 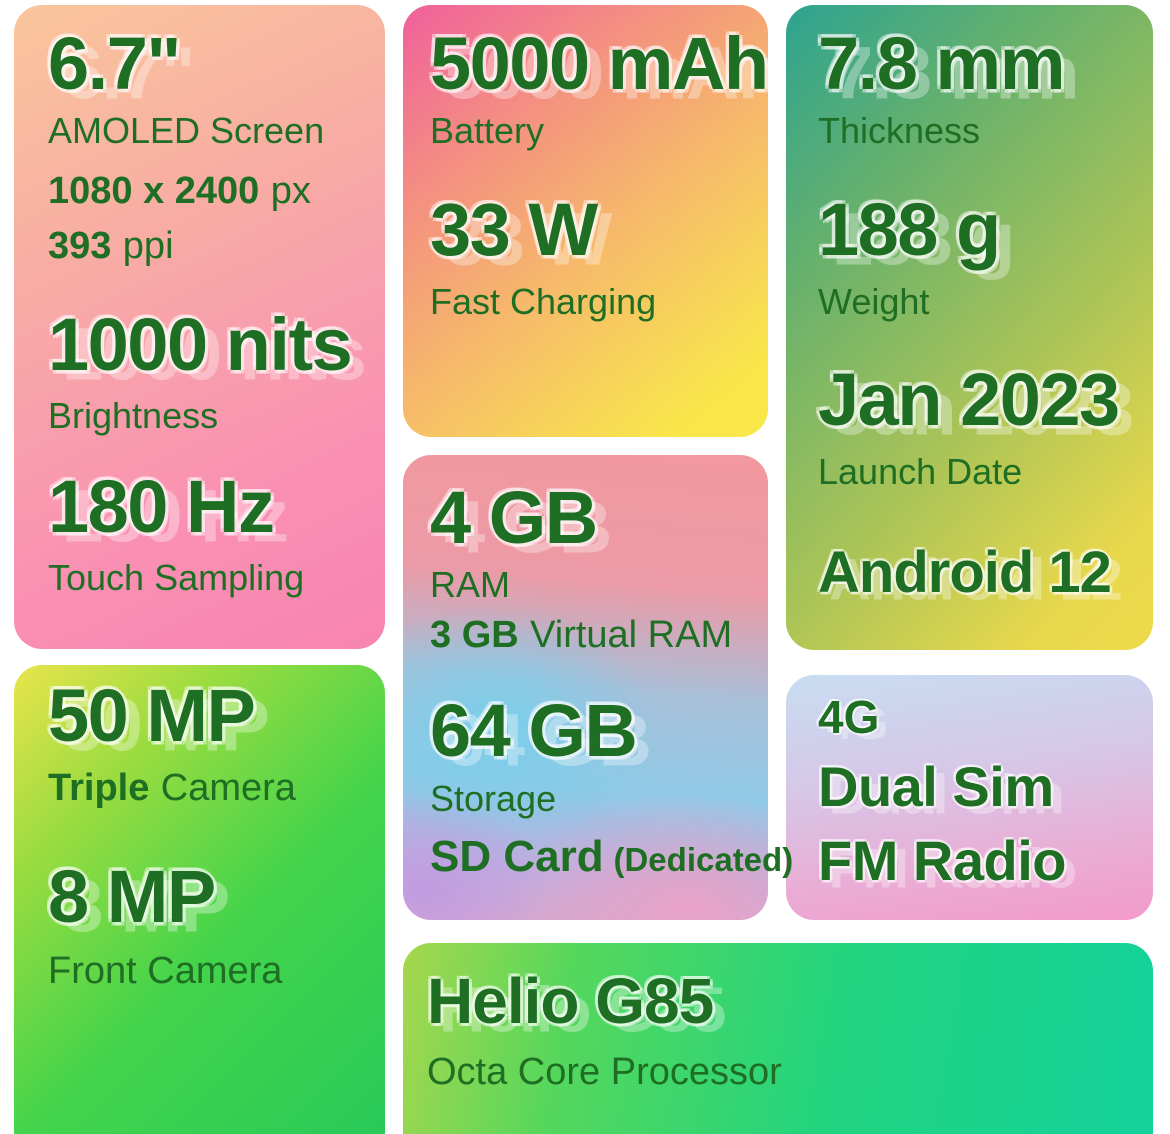 I want to click on processor-spec-card: Helio G85 Octa Core Processor, so click(x=778, y=1038).